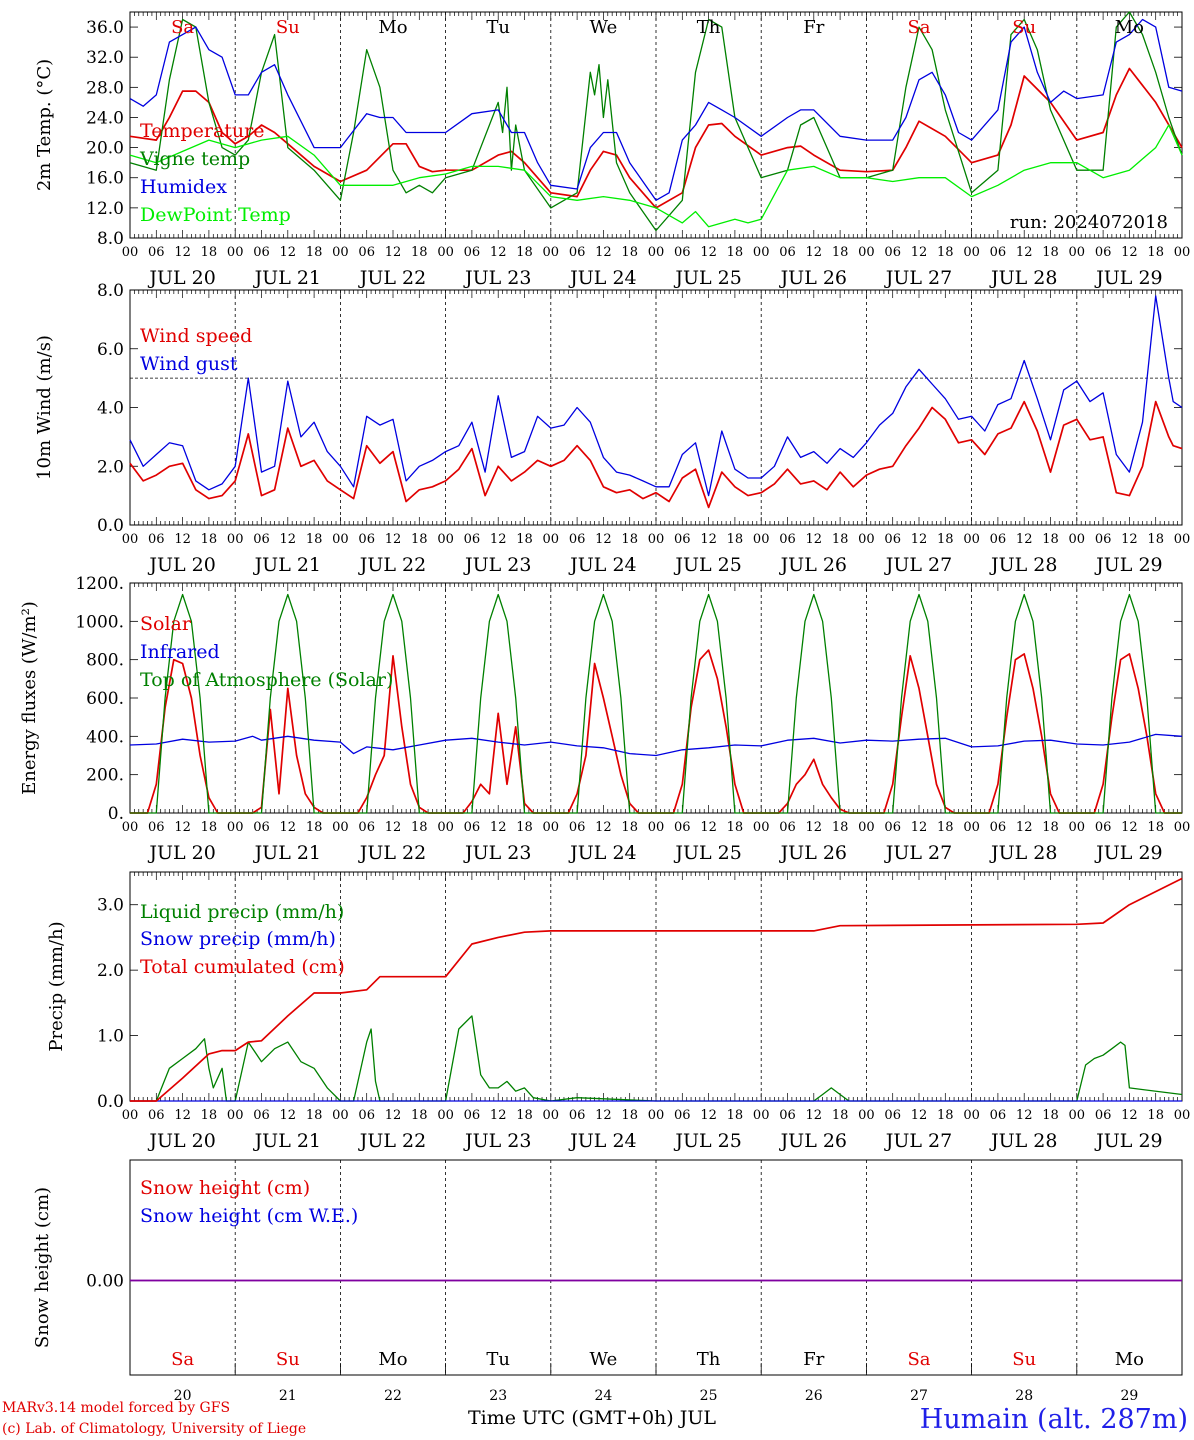 This screenshot has height=1440, width=1194. What do you see at coordinates (183, 187) in the screenshot?
I see `legend-entry: Humidex` at bounding box center [183, 187].